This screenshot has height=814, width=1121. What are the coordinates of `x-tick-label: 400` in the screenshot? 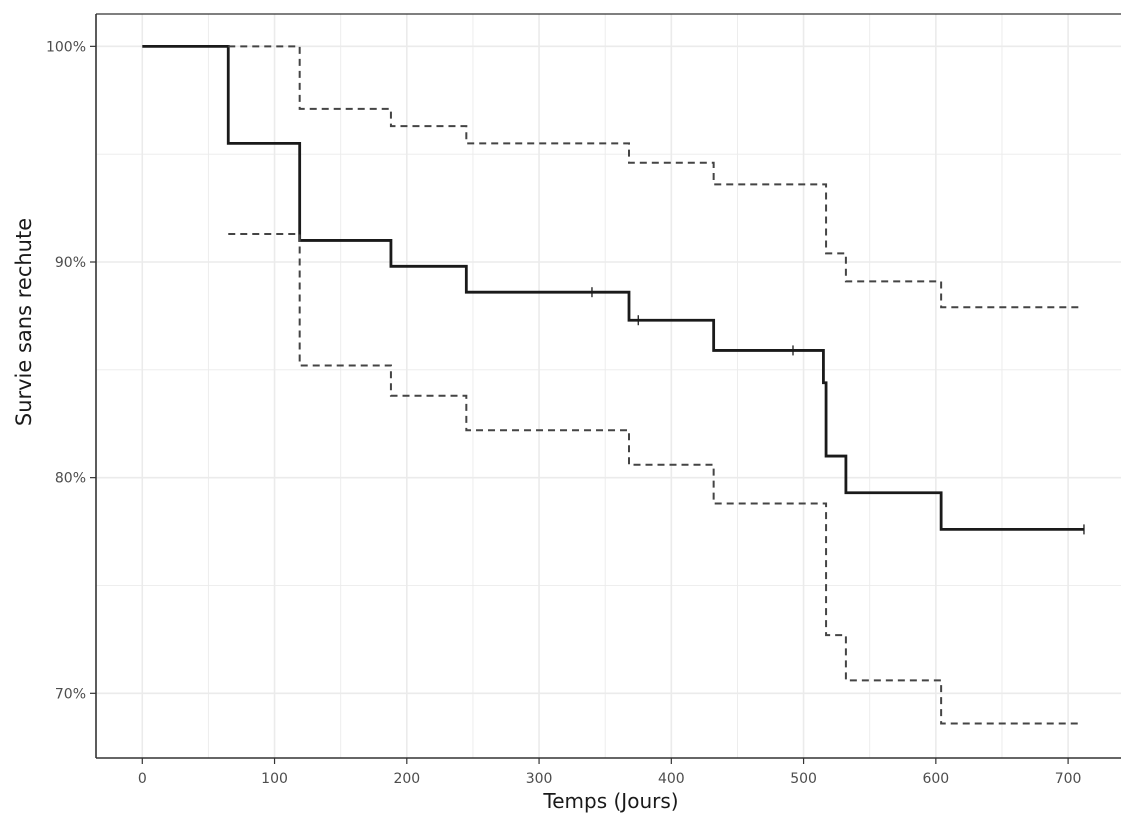 It's located at (671, 779).